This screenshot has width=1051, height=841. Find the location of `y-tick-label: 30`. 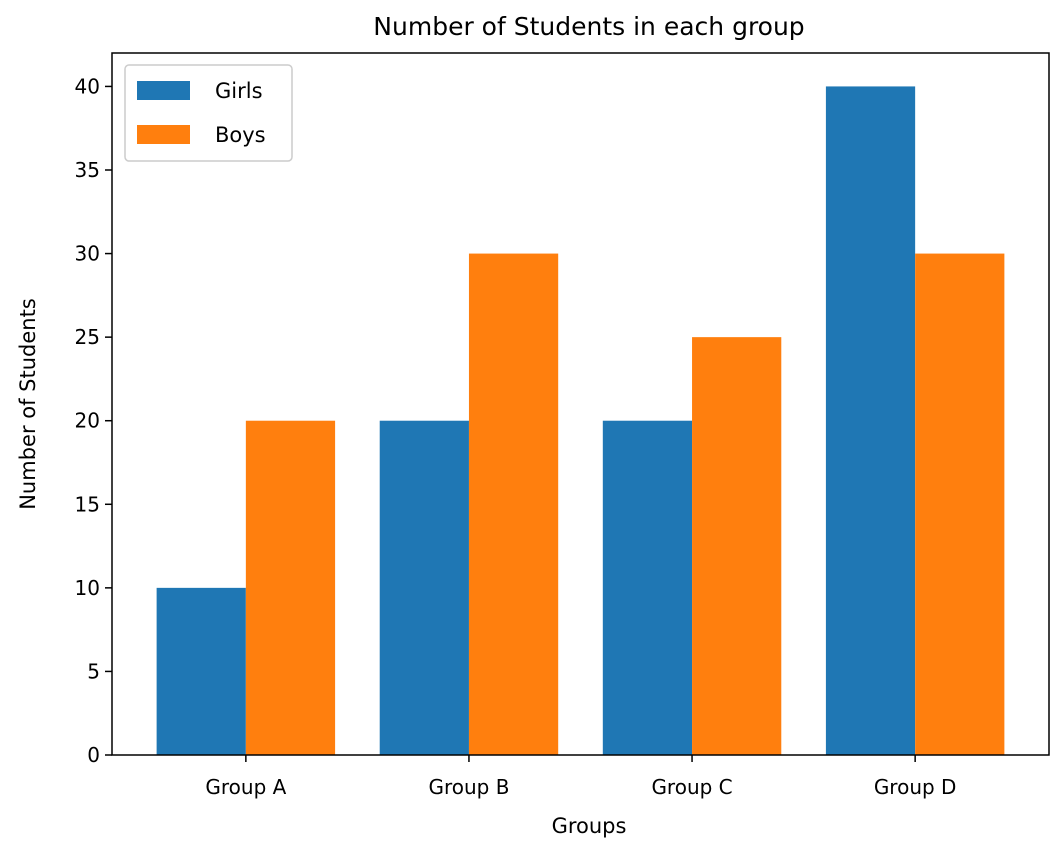

y-tick-label: 30 is located at coordinates (87, 254).